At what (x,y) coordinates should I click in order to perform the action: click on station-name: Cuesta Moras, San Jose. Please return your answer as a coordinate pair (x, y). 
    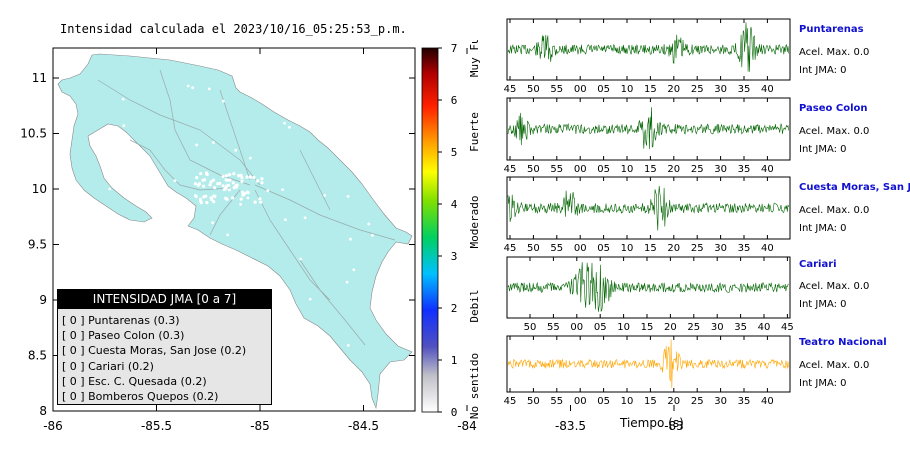
    Looking at the image, I should click on (854, 187).